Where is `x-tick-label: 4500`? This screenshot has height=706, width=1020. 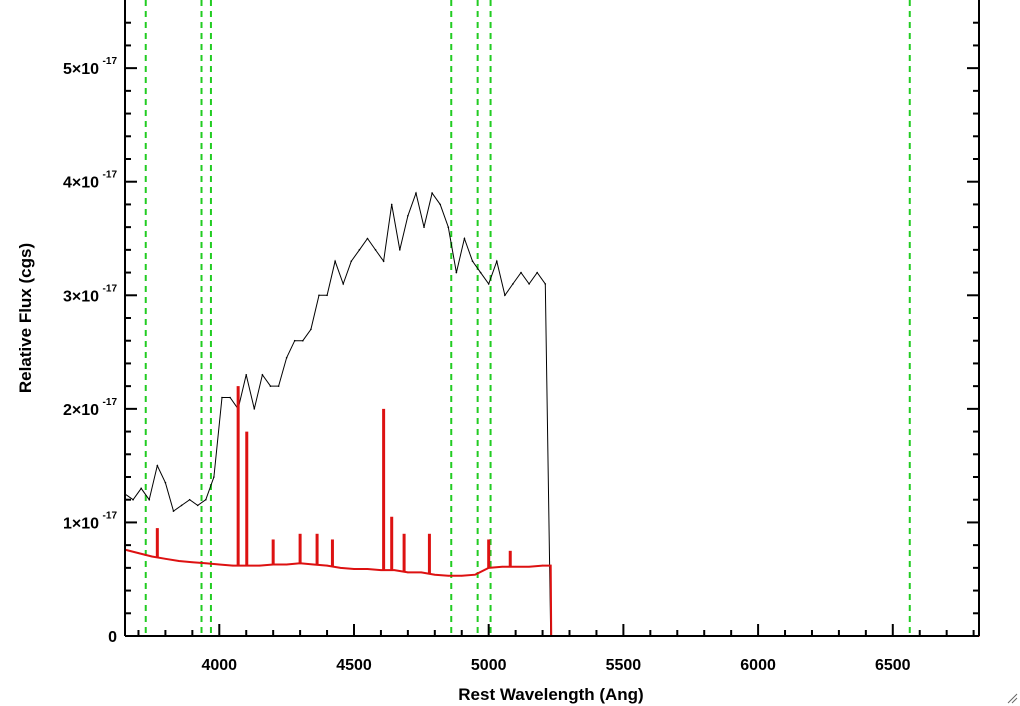
x-tick-label: 4500 is located at coordinates (354, 665).